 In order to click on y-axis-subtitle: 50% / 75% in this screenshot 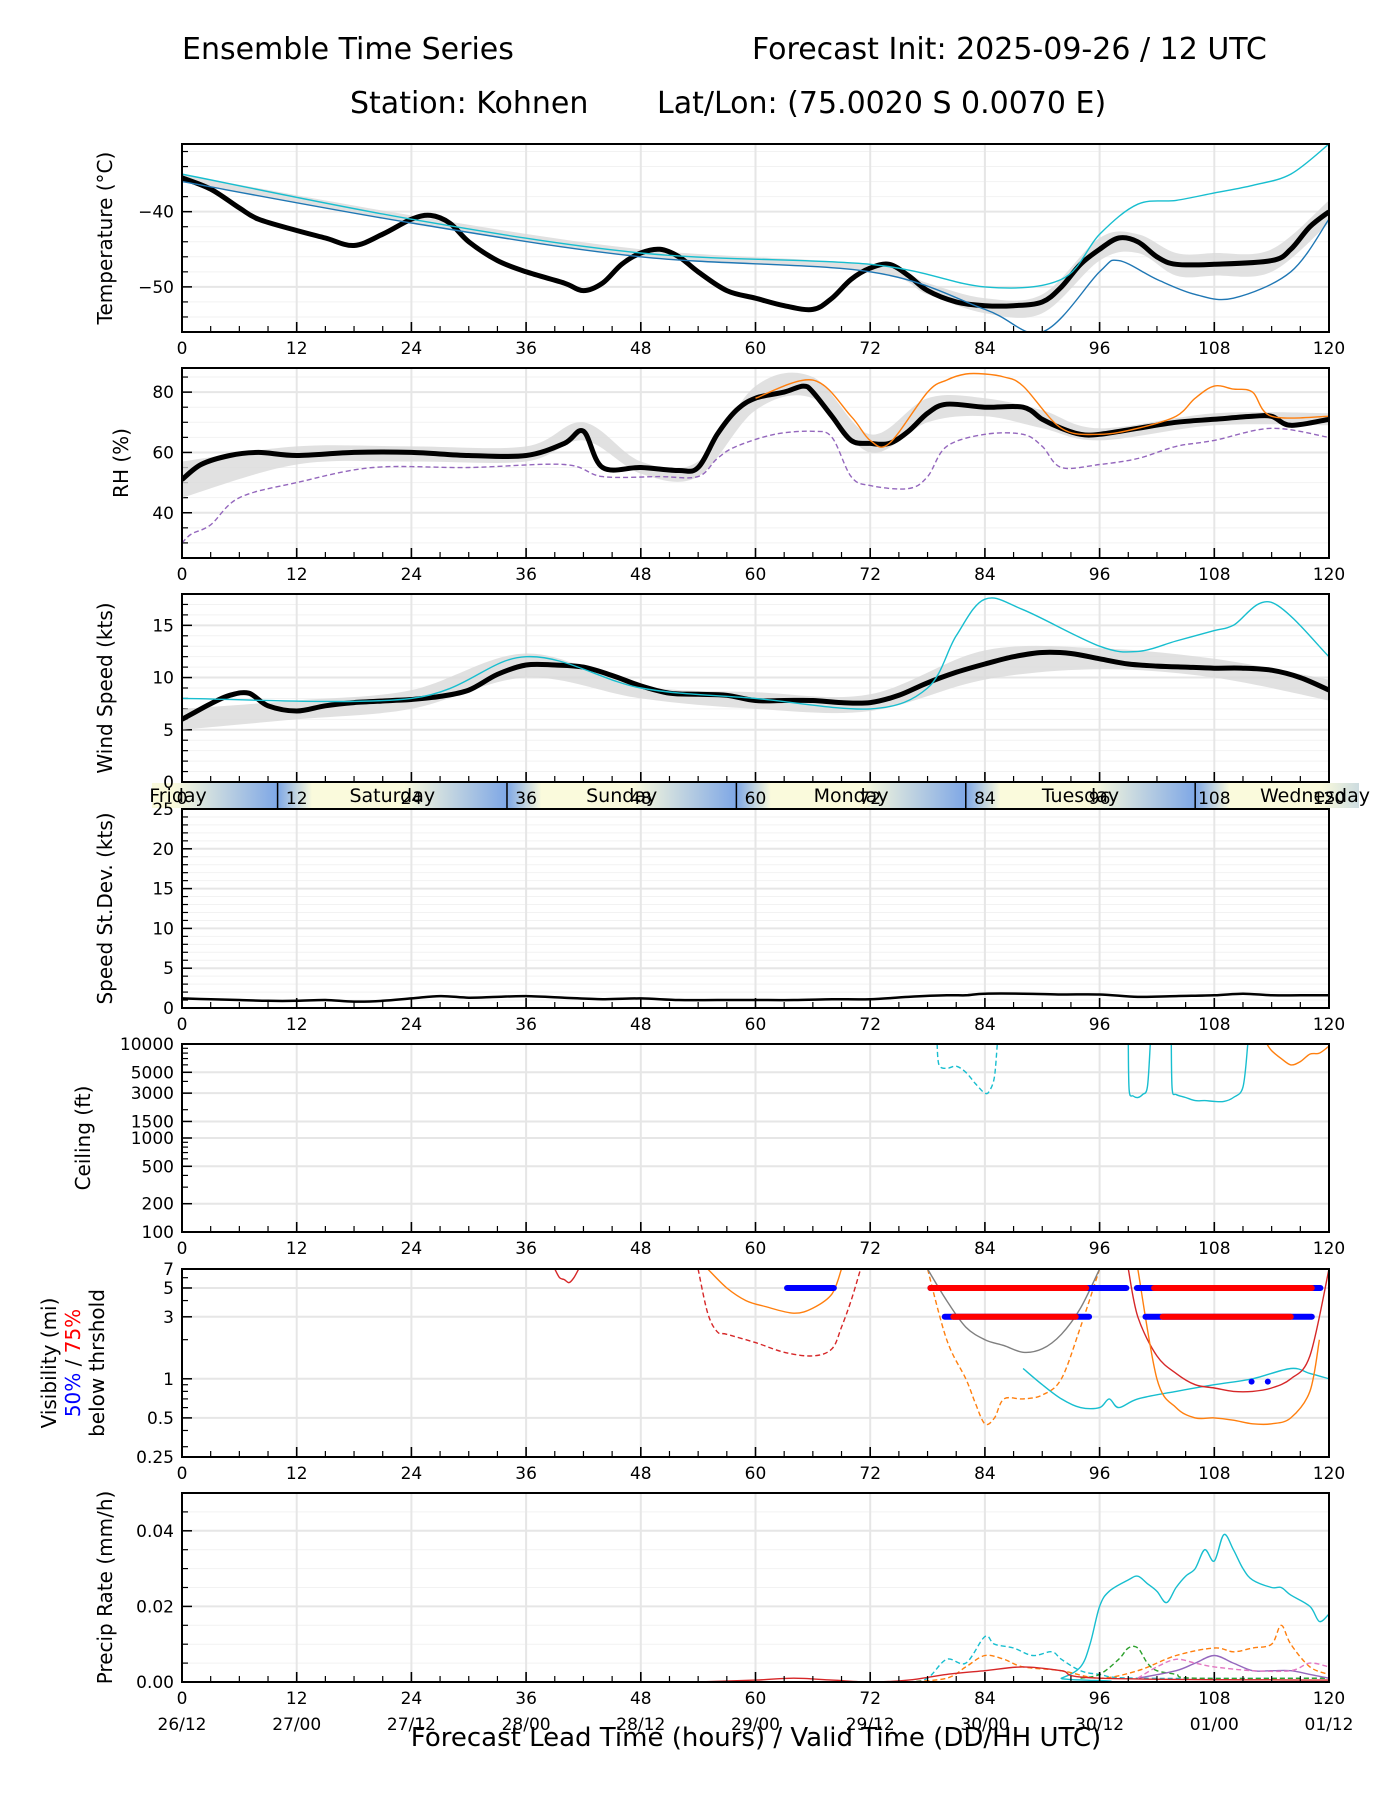, I will do `click(73, 1363)`.